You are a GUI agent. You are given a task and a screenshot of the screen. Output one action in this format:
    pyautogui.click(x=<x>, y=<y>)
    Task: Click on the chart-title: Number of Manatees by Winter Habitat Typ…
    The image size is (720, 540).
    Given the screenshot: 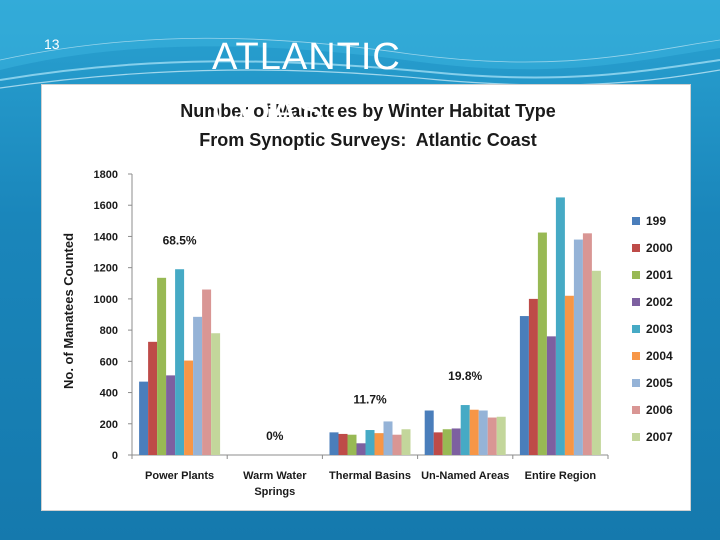 What is the action you would take?
    pyautogui.click(x=368, y=111)
    